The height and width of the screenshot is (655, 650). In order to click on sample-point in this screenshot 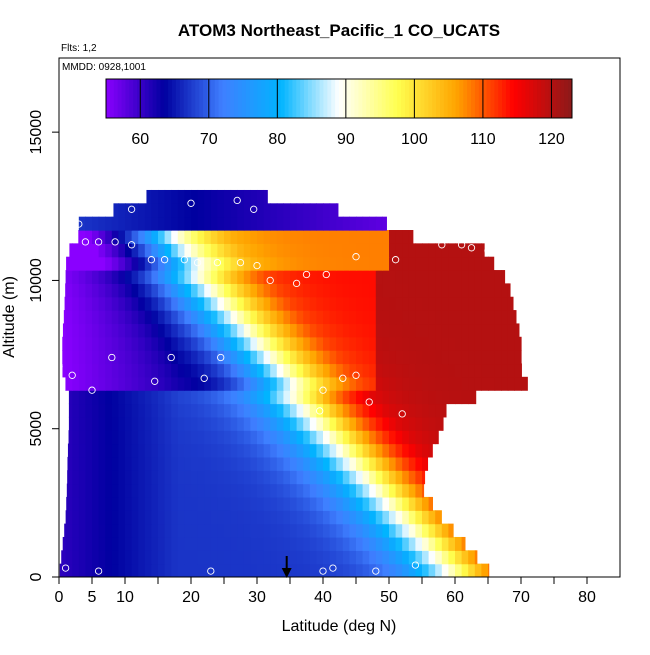, I will do `click(115, 242)`.